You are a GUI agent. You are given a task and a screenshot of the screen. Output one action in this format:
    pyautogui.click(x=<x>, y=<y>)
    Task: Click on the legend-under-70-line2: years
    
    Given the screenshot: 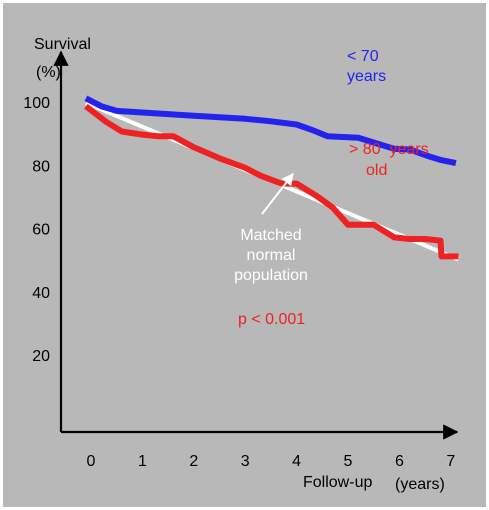 What is the action you would take?
    pyautogui.click(x=366, y=76)
    